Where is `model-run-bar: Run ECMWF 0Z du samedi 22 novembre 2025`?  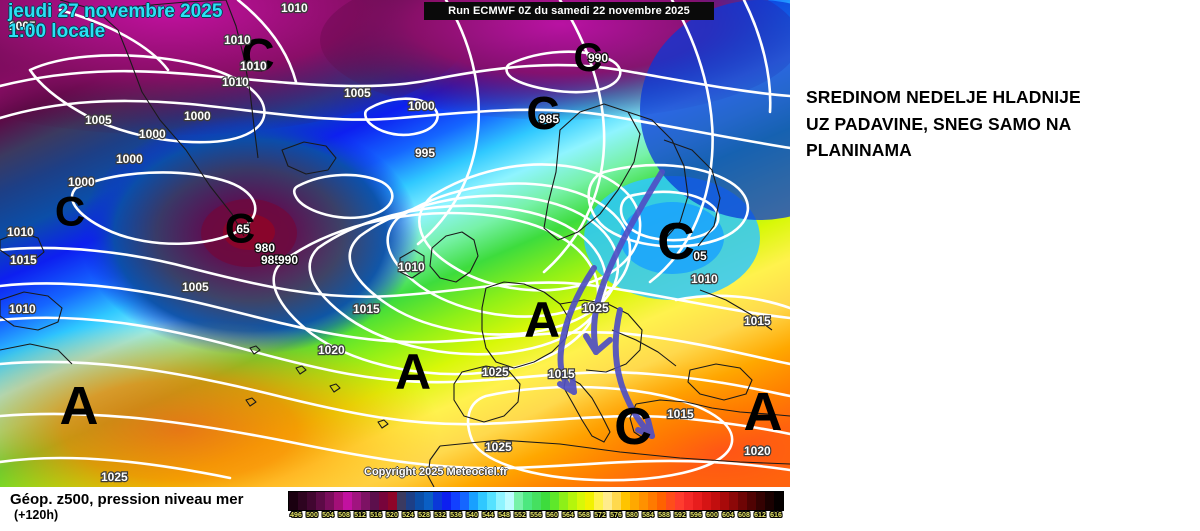 model-run-bar: Run ECMWF 0Z du samedi 22 novembre 2025 is located at coordinates (569, 11).